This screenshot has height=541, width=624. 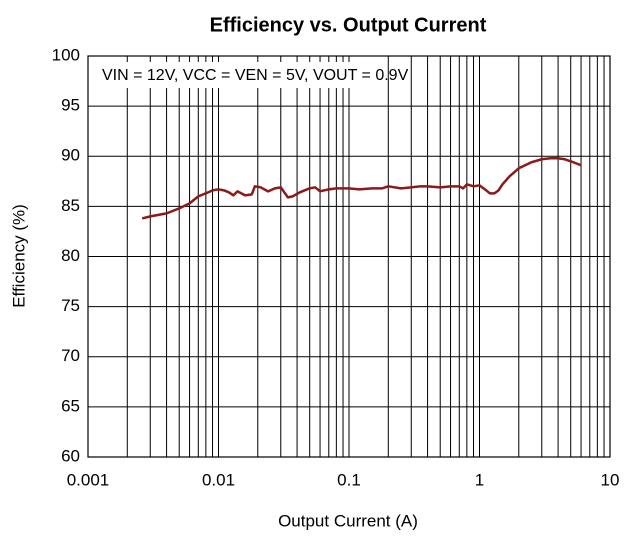 What do you see at coordinates (66, 54) in the screenshot?
I see `y-tick-label: 100` at bounding box center [66, 54].